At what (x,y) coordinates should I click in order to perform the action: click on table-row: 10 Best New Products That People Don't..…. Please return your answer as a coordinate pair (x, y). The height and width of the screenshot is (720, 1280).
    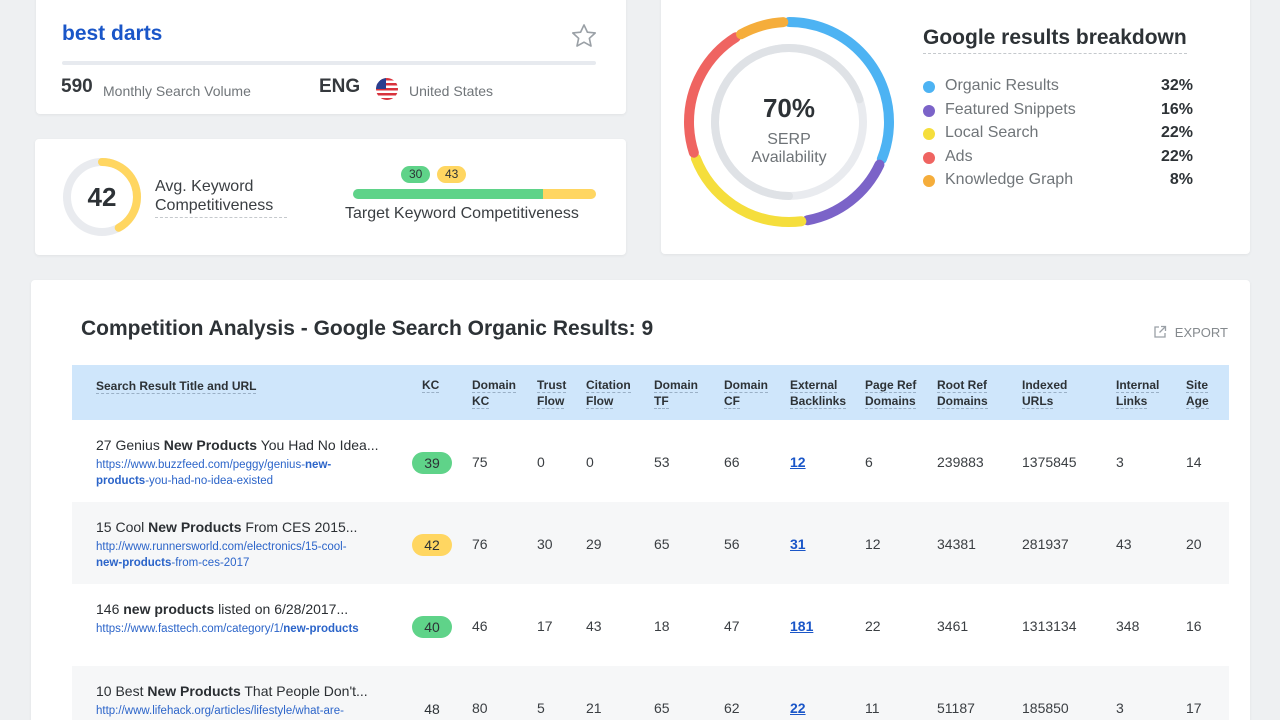
    Looking at the image, I should click on (650, 693).